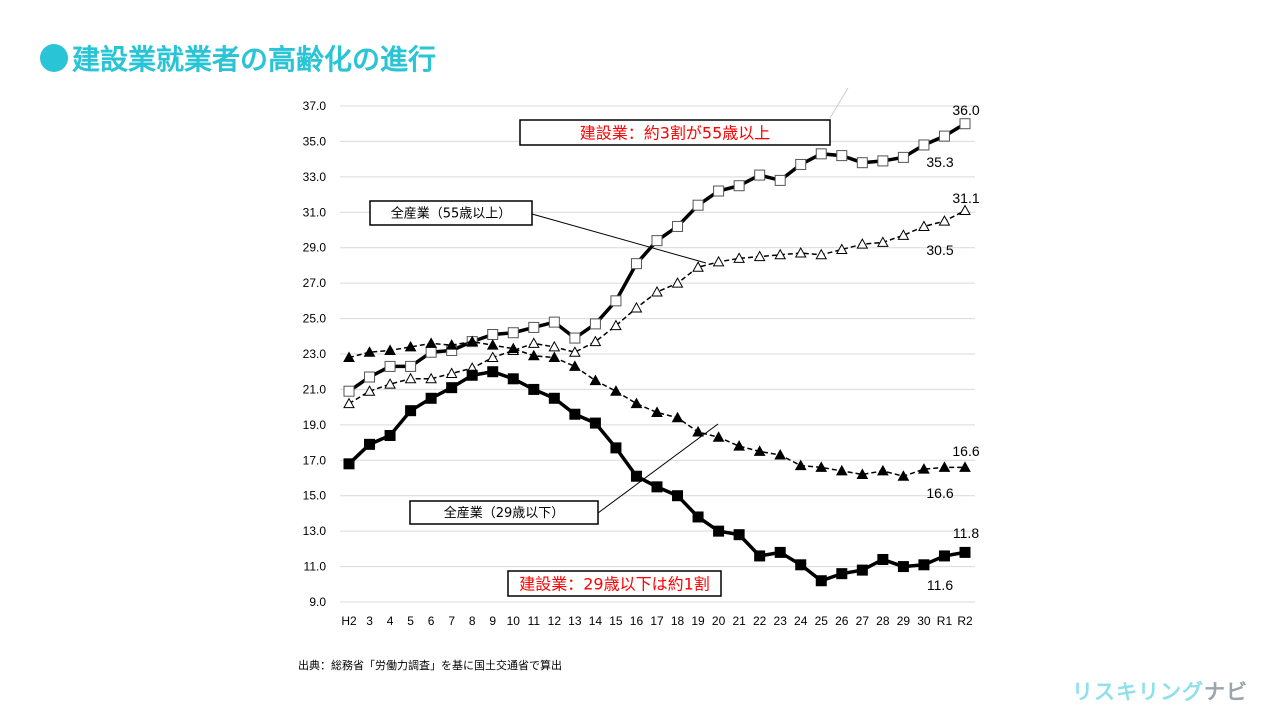  What do you see at coordinates (315, 389) in the screenshot?
I see `y-tick-label: 21.0` at bounding box center [315, 389].